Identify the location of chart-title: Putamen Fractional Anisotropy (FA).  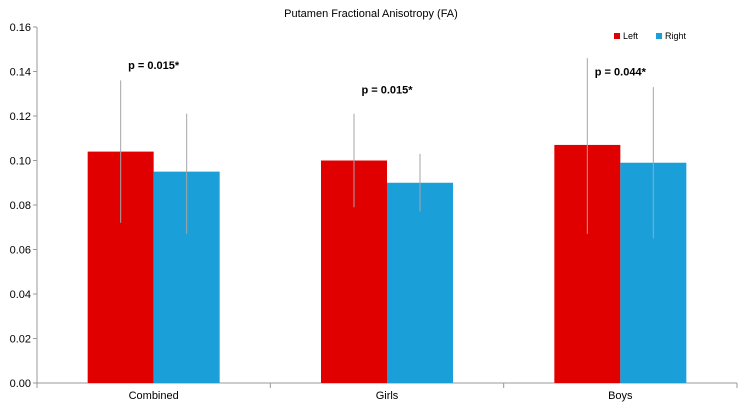
(371, 14).